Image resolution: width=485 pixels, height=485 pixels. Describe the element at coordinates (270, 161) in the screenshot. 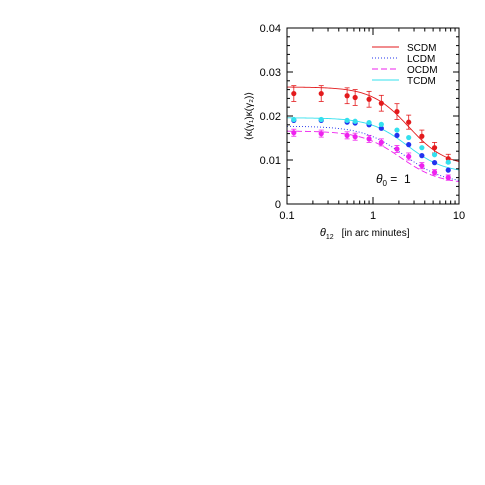

I see `y-tick-label: 0.01` at that location.